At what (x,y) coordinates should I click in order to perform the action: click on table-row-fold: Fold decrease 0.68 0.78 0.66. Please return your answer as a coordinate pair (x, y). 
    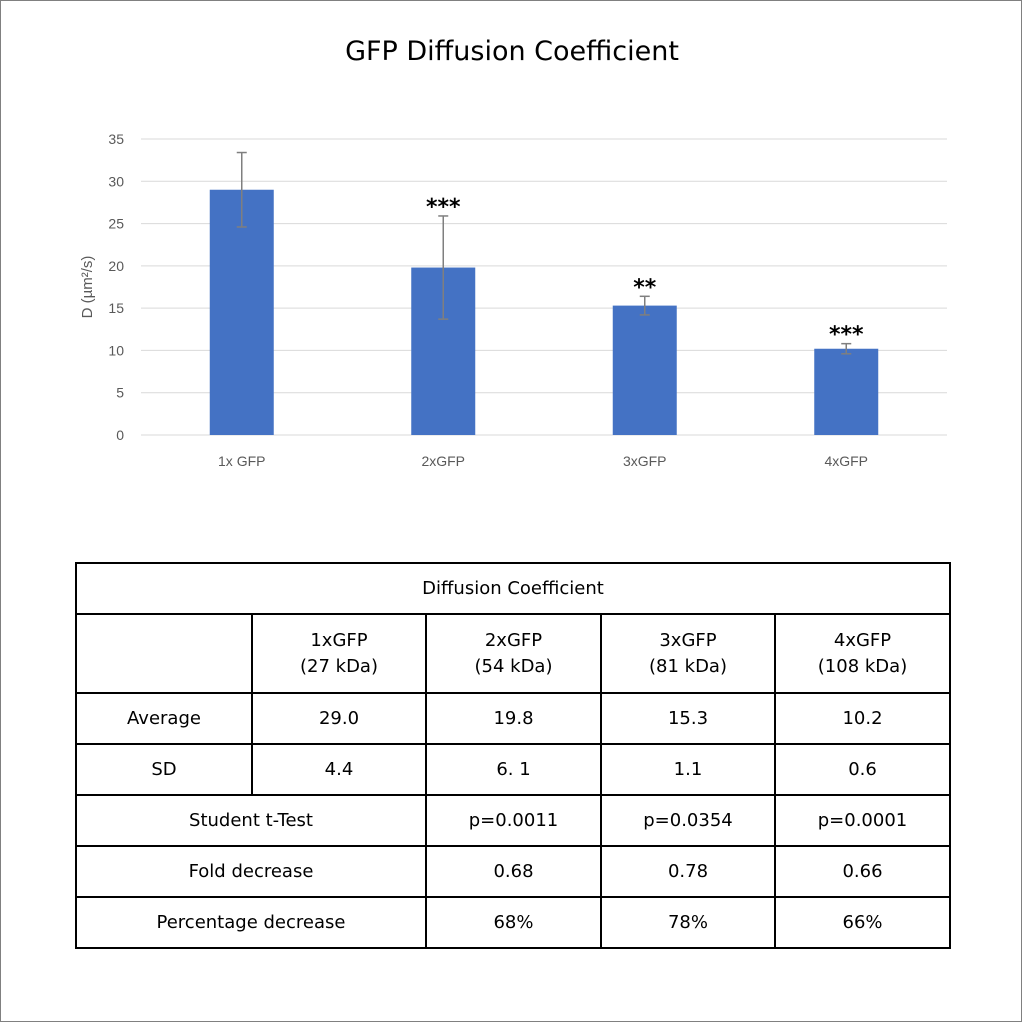
    Looking at the image, I should click on (513, 871).